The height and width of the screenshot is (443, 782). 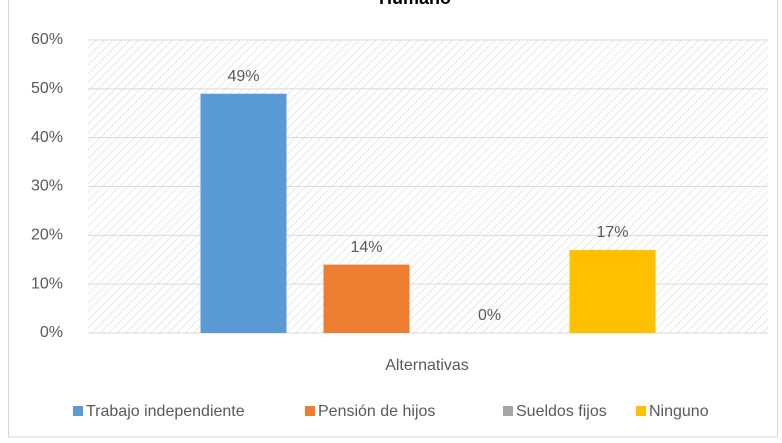 What do you see at coordinates (561, 411) in the screenshot?
I see `legend-label: Sueldos fijos` at bounding box center [561, 411].